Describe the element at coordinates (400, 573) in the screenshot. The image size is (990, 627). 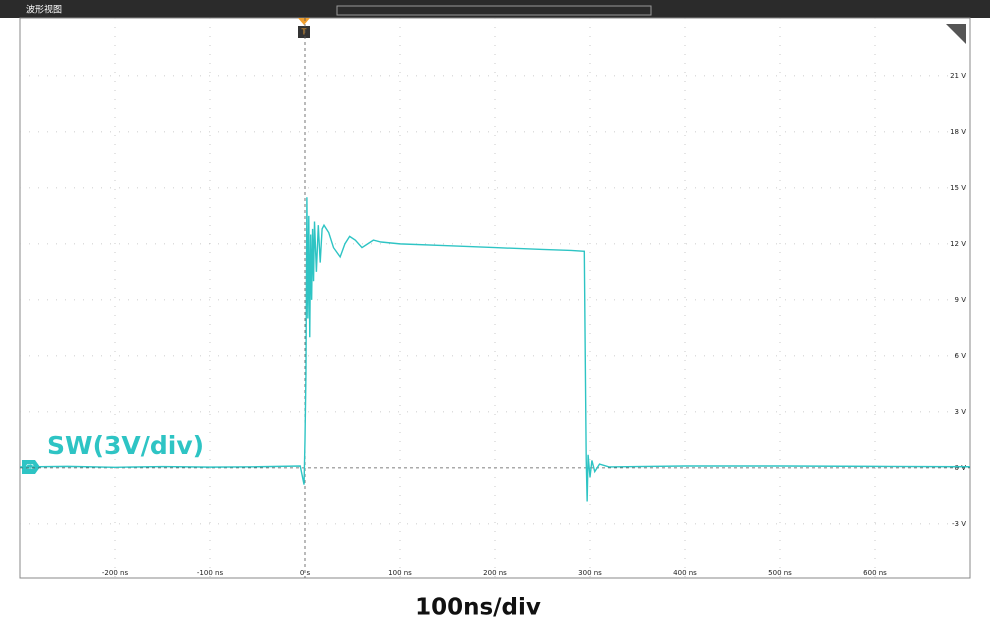
I see `x-tick-label: 100 ns` at that location.